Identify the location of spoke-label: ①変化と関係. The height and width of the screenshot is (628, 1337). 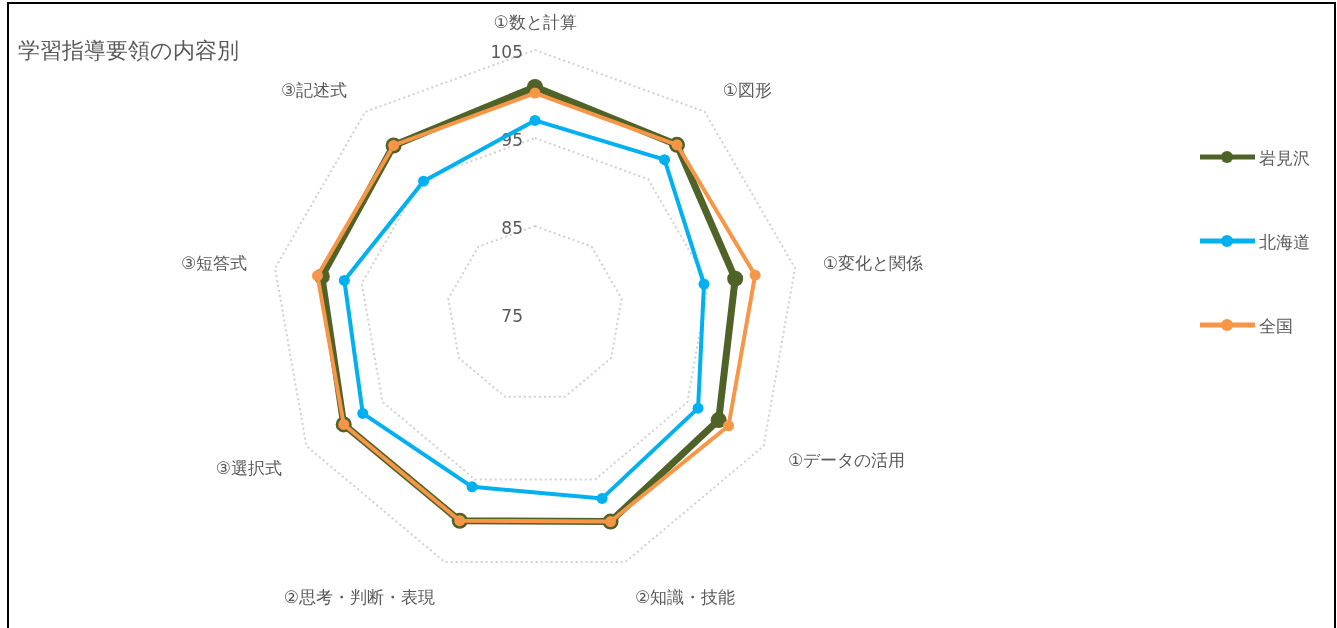
(872, 263).